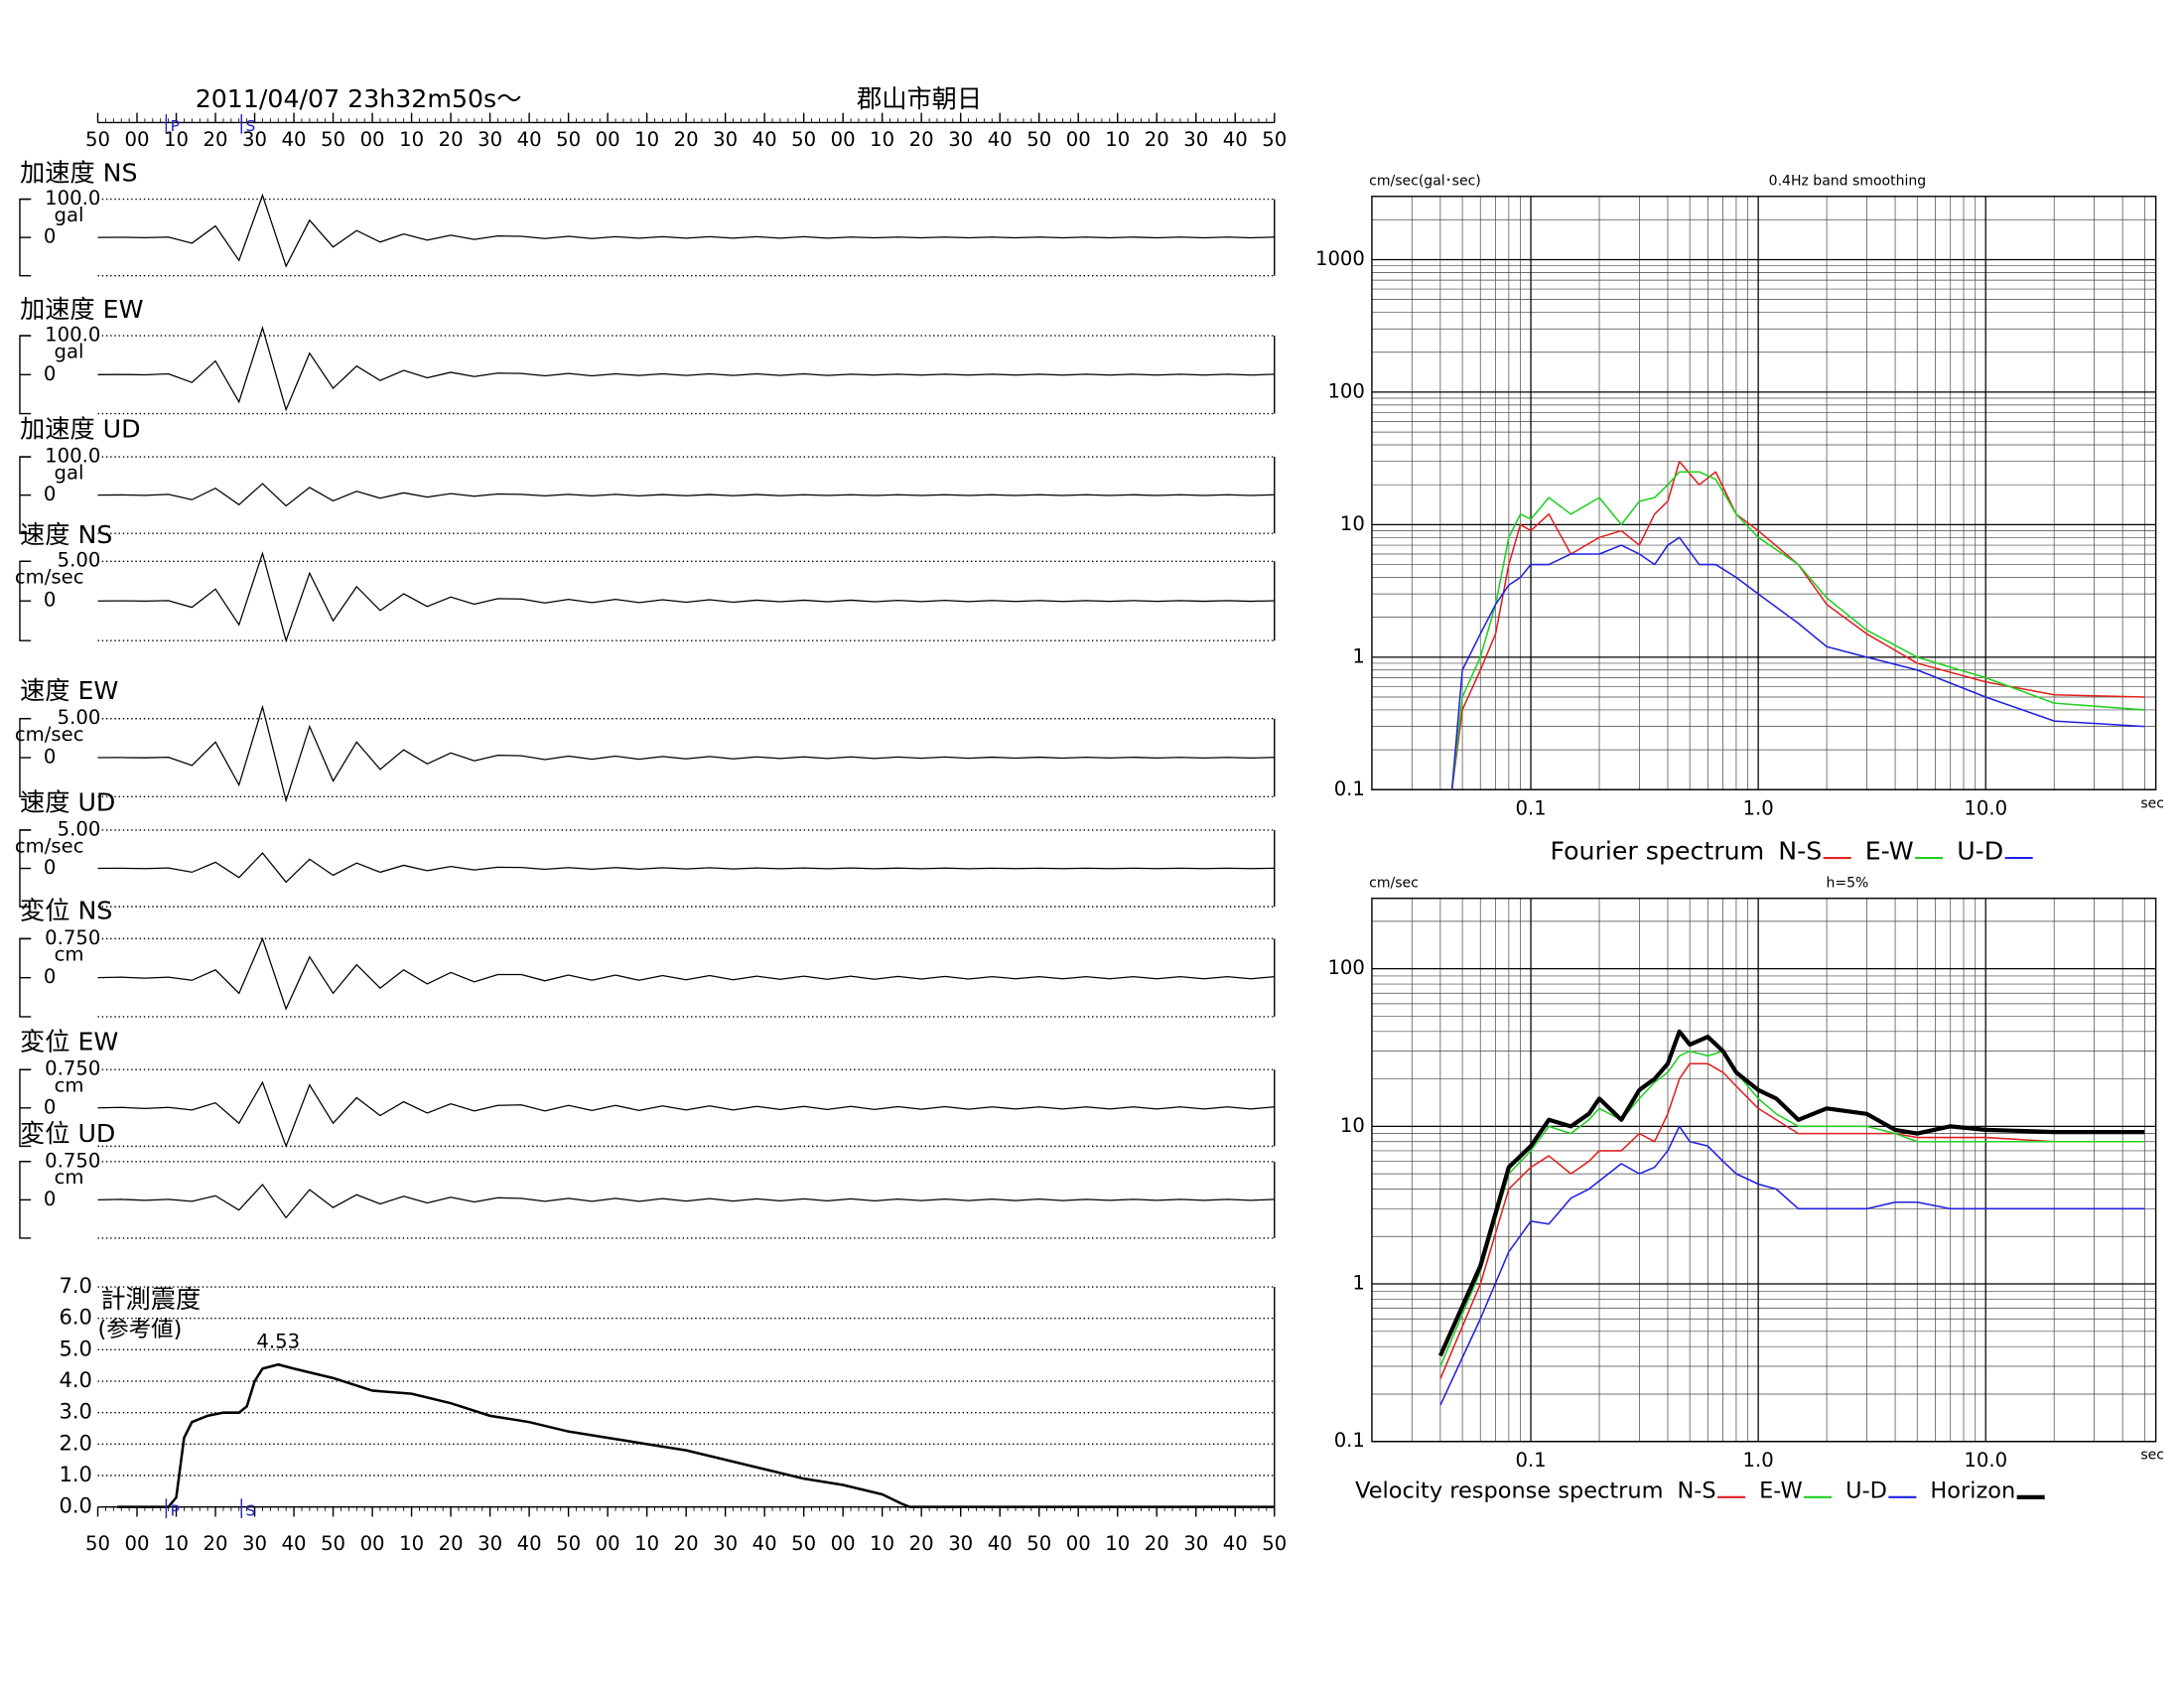  What do you see at coordinates (67, 1133) in the screenshot?
I see `panel-label: 変位 UD` at bounding box center [67, 1133].